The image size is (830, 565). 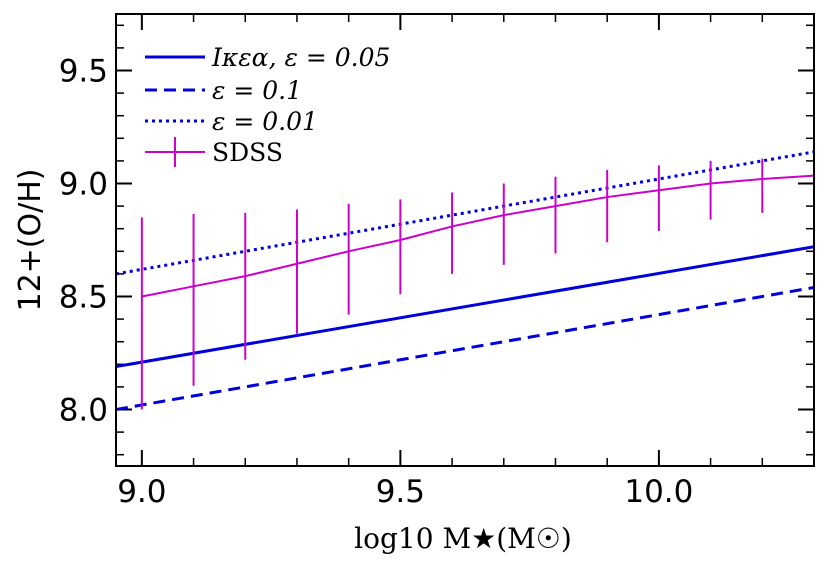 I want to click on legend-label-4: SDSS, so click(x=247, y=152).